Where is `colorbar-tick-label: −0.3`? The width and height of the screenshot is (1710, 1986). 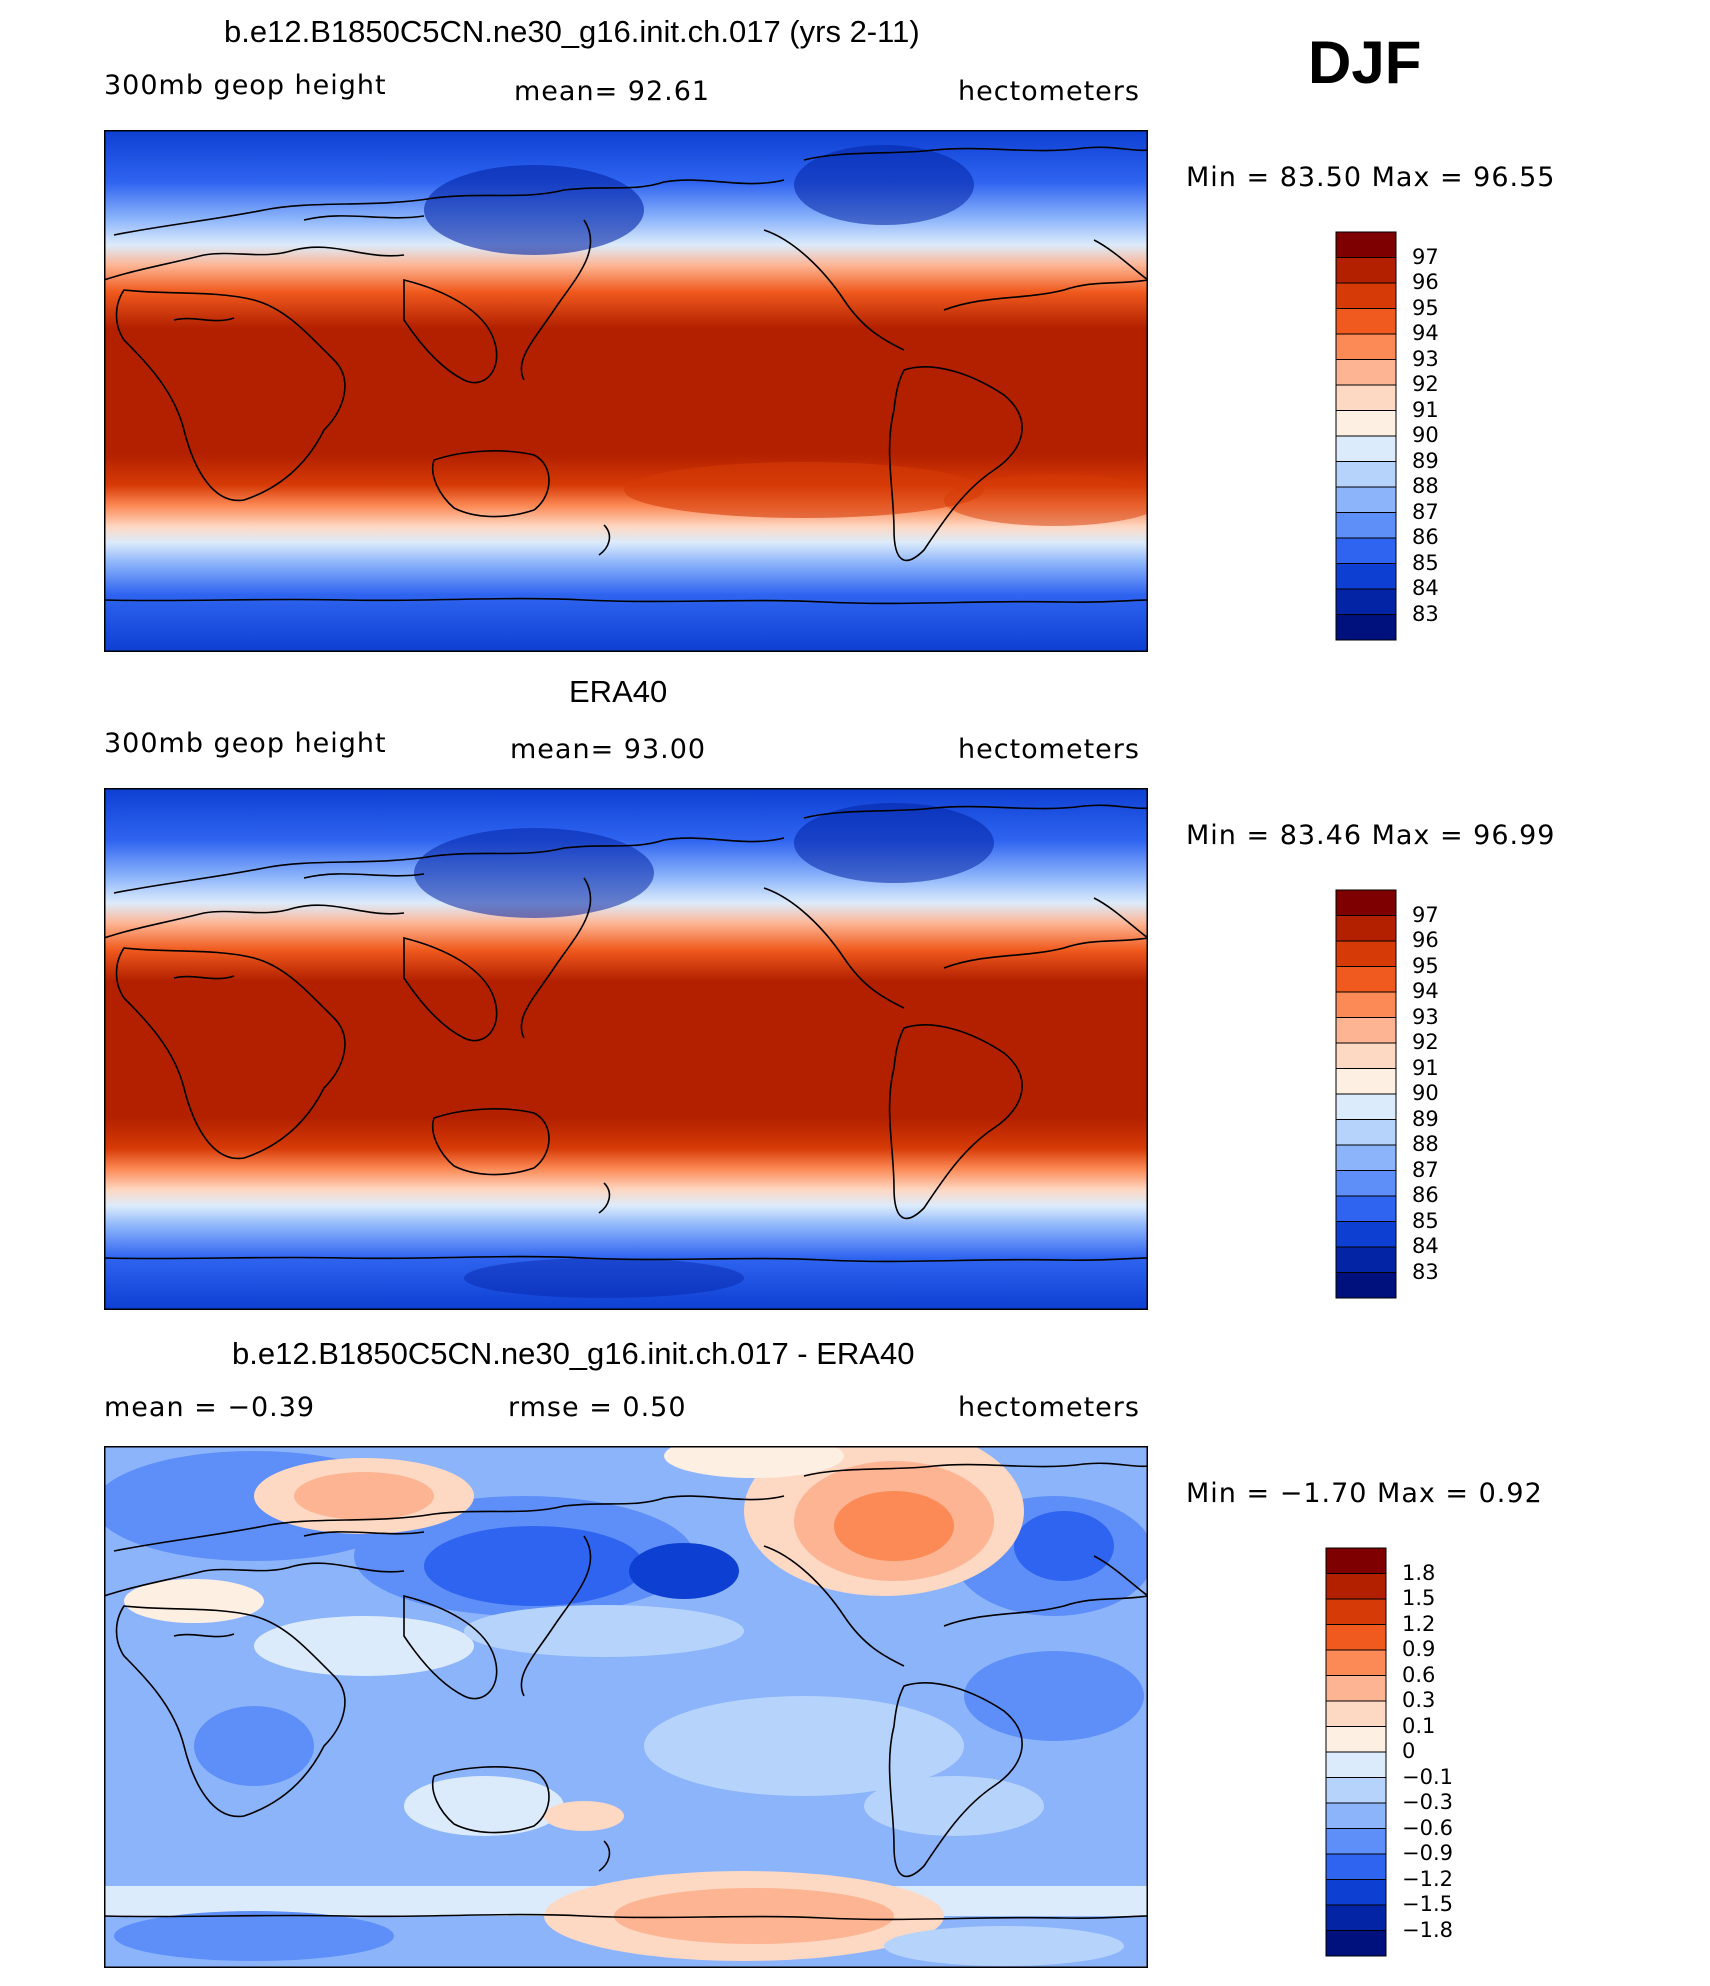 colorbar-tick-label: −0.3 is located at coordinates (1427, 1802).